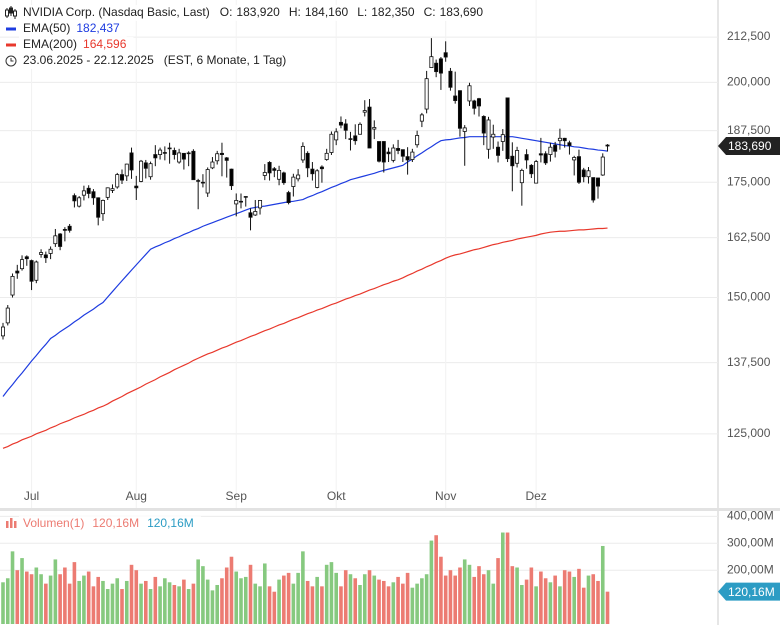 The width and height of the screenshot is (780, 625). I want to click on y-tick-label: 162,500, so click(749, 237).